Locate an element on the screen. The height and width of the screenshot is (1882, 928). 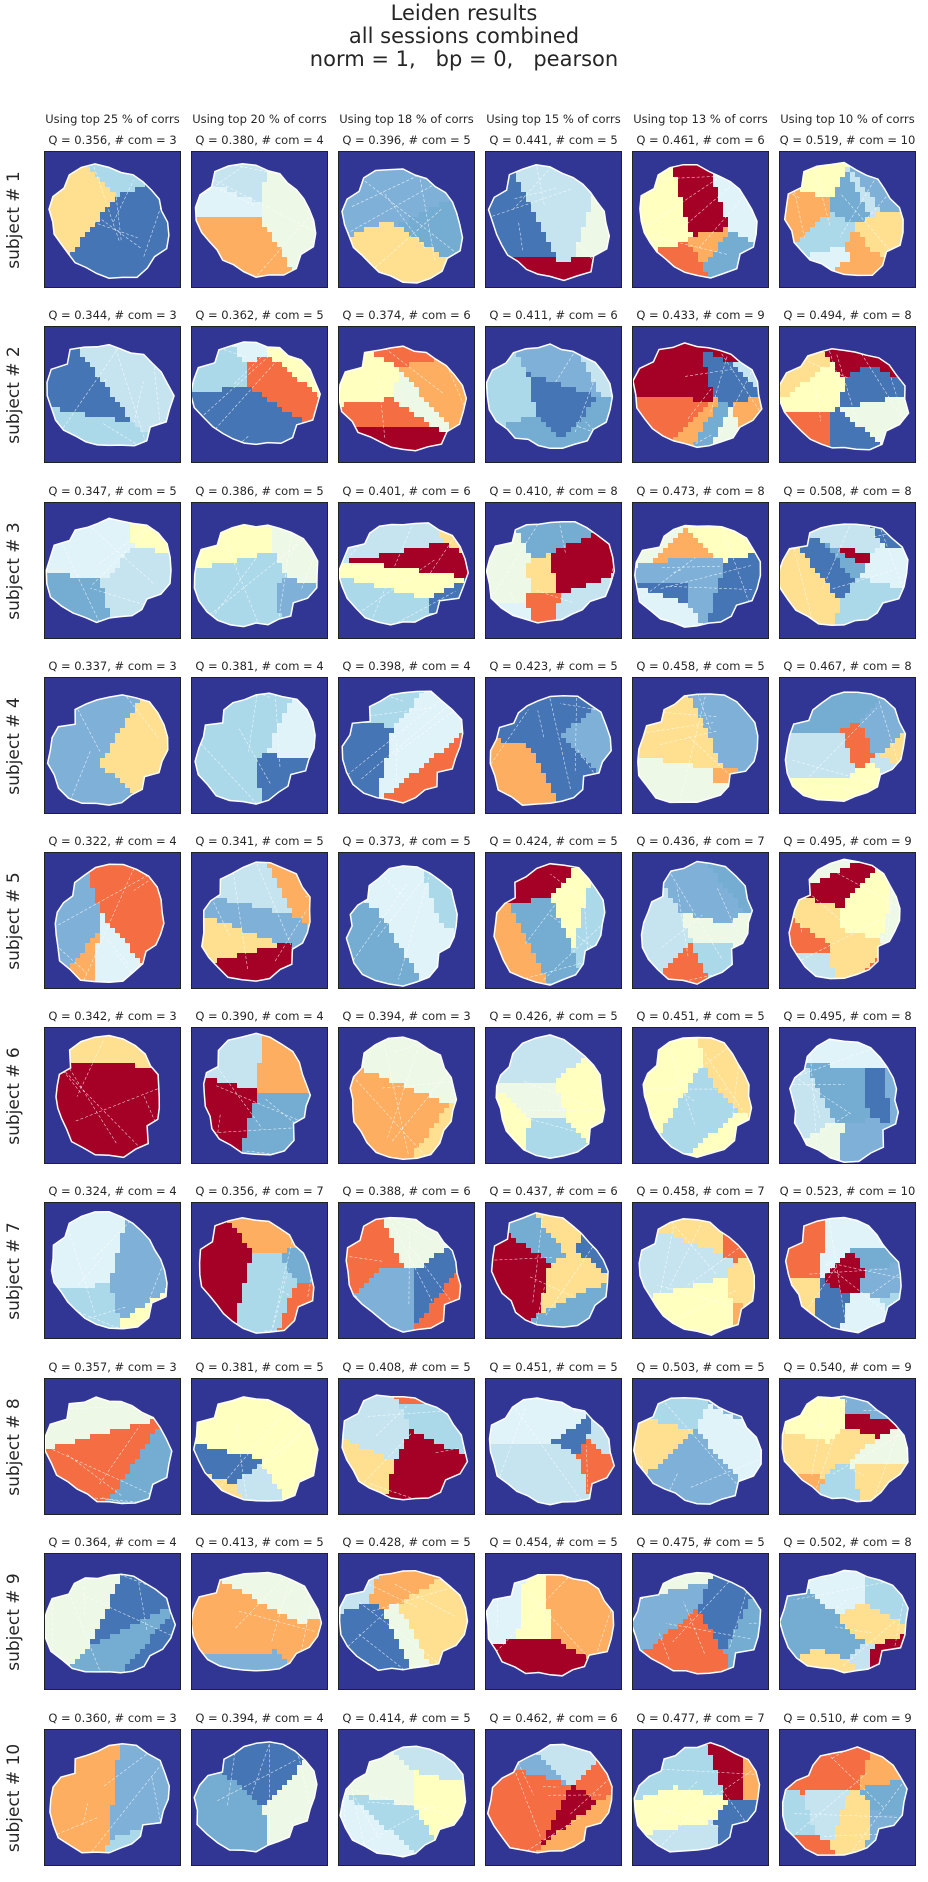
panel-title: Q = 0.380, # com = 4 is located at coordinates (260, 140).